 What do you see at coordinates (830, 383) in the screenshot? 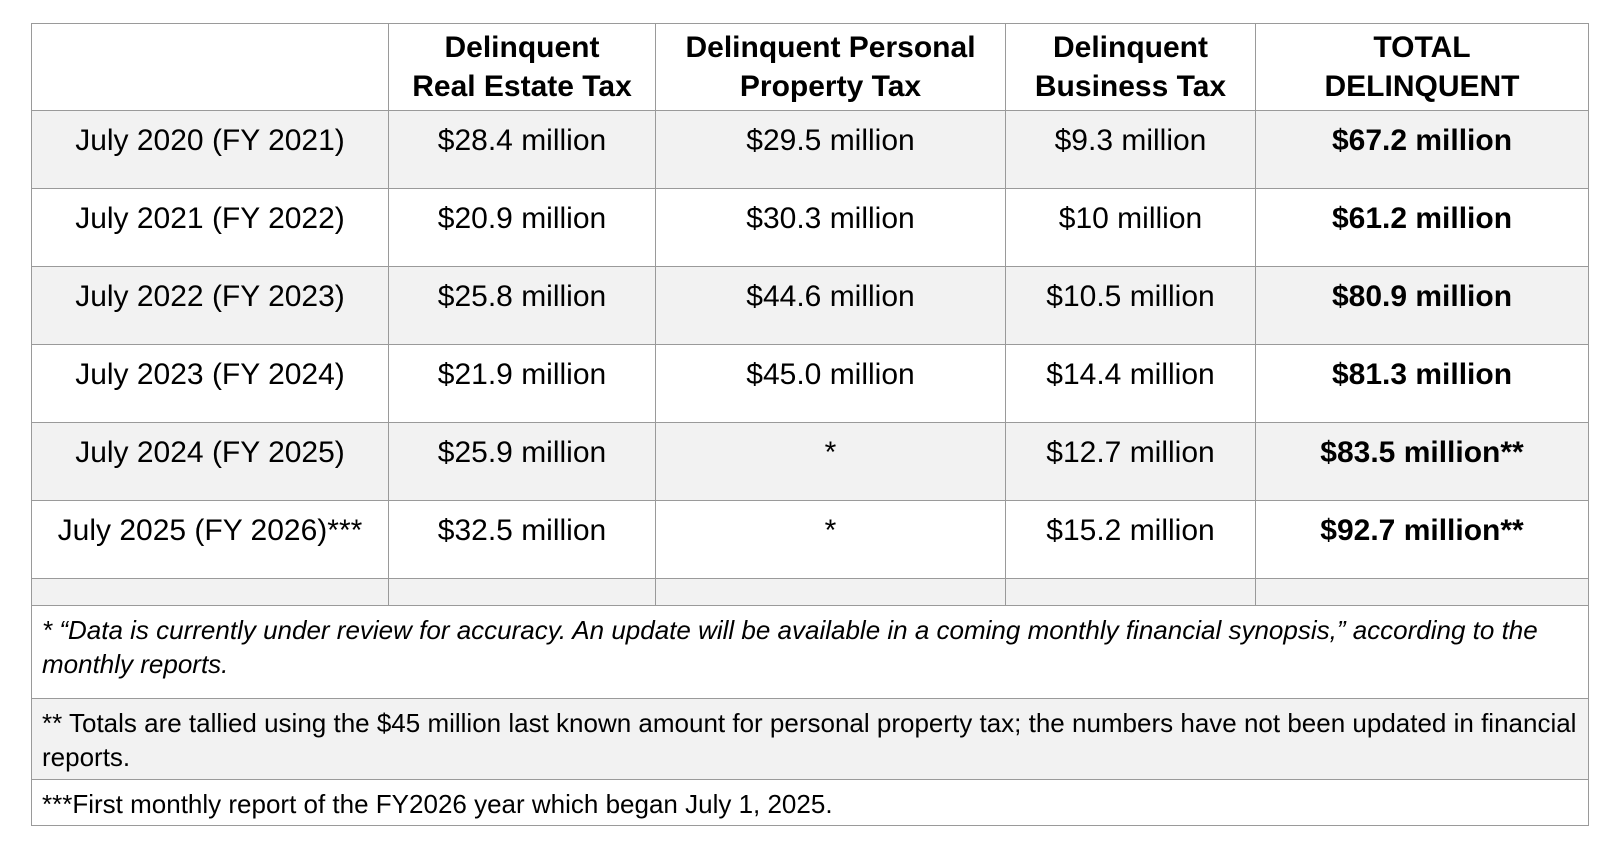
I see `cell-personal-property: $45.0 million` at bounding box center [830, 383].